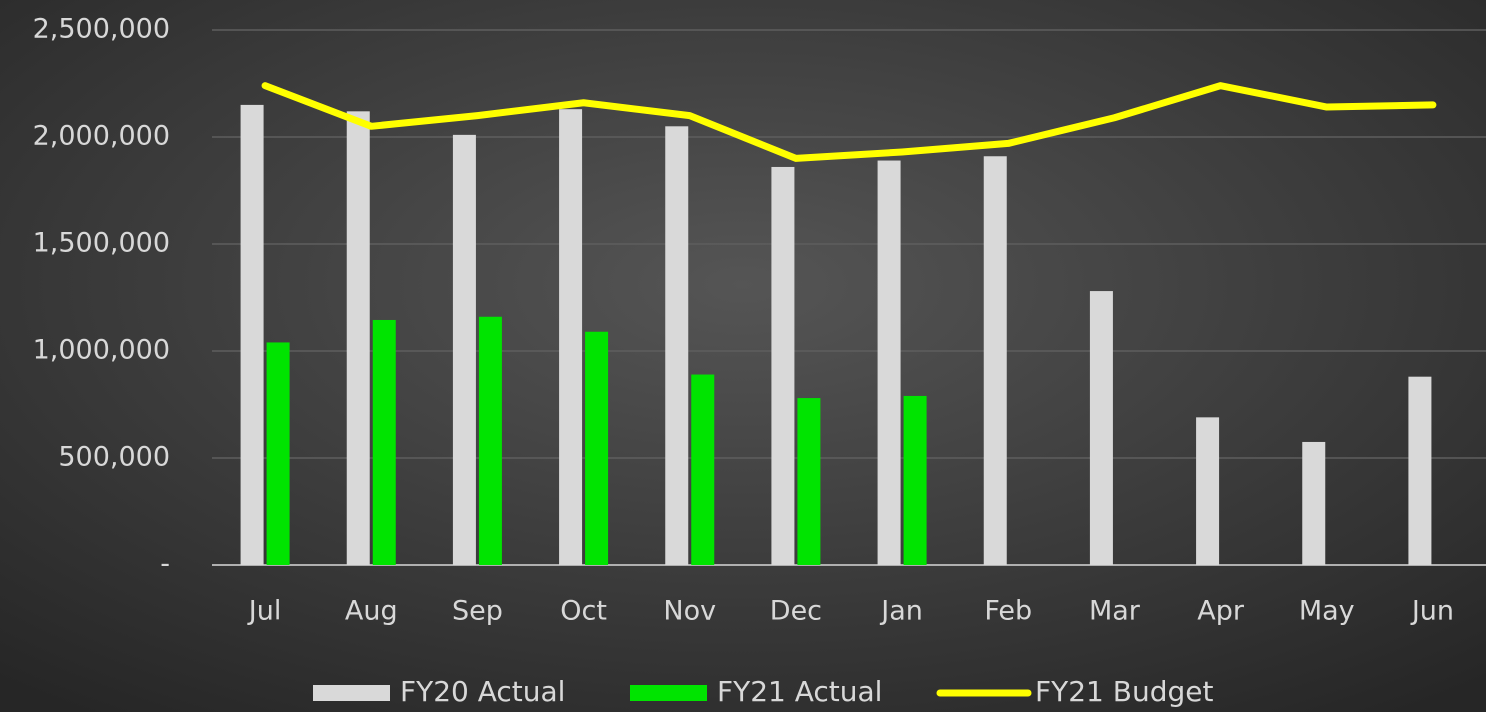  Describe the element at coordinates (165, 564) in the screenshot. I see `y-tick-label: -` at that location.